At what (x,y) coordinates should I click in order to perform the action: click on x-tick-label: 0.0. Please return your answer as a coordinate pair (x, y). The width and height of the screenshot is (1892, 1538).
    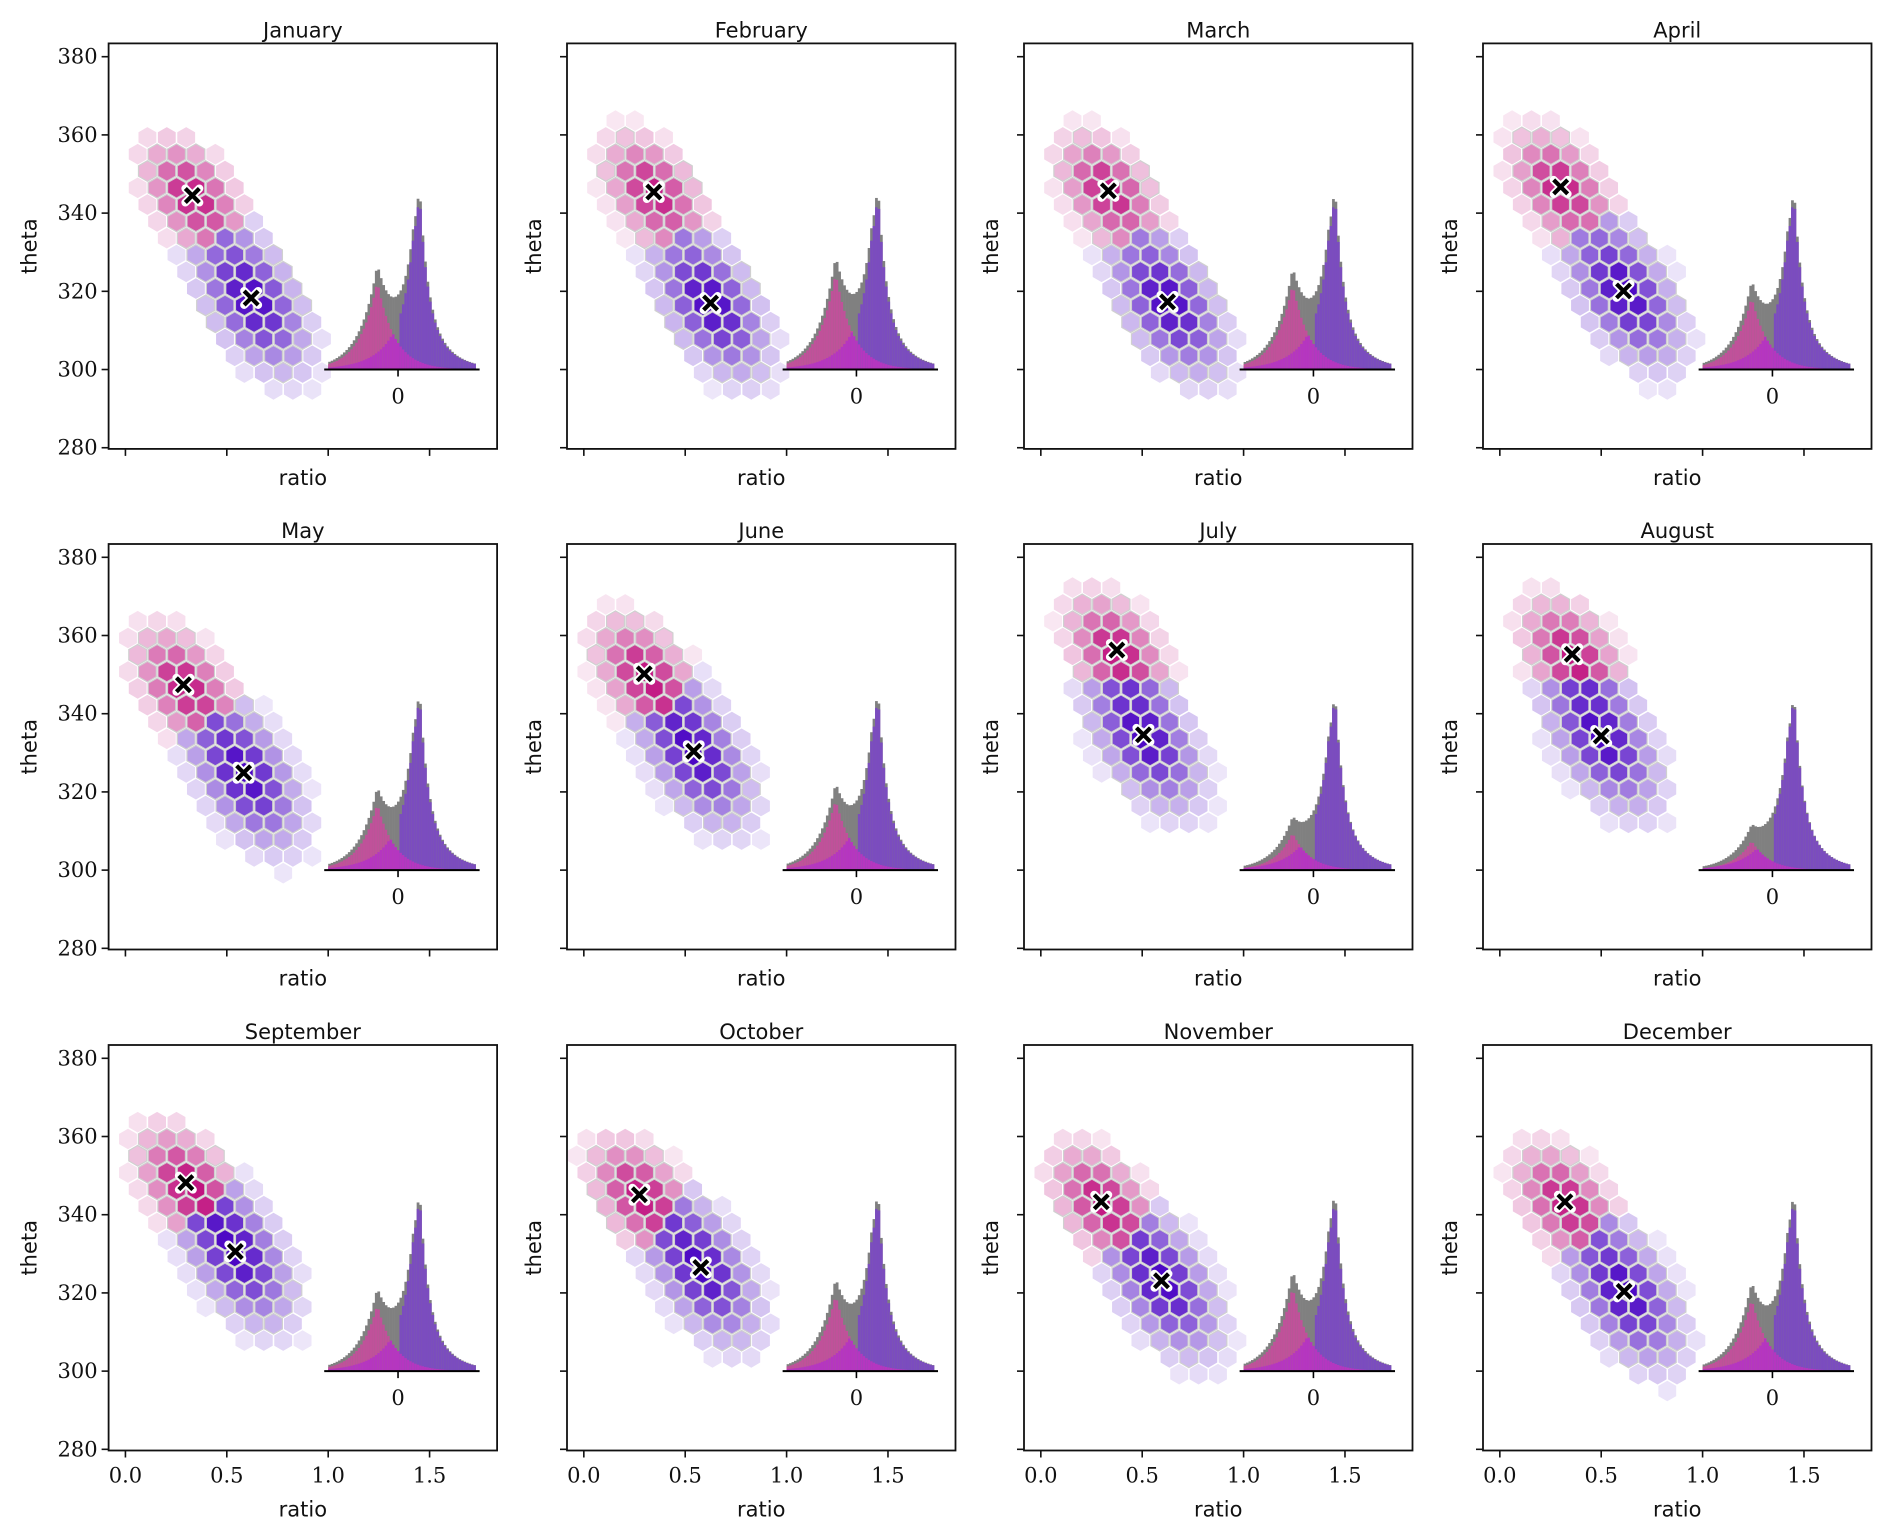
    Looking at the image, I should click on (1040, 1476).